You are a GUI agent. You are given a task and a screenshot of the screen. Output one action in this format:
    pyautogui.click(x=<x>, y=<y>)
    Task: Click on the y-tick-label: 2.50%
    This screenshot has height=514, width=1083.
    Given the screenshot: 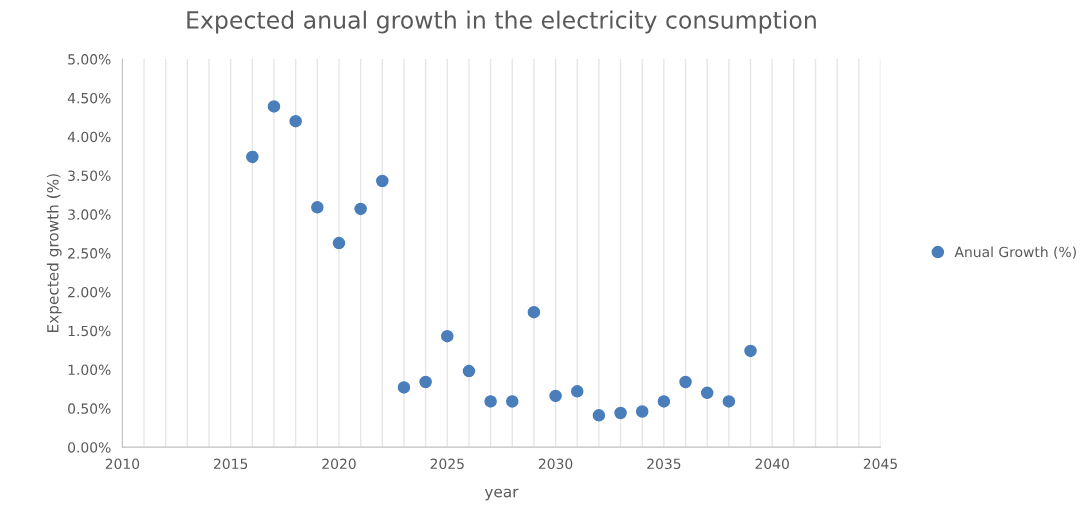 What is the action you would take?
    pyautogui.click(x=89, y=253)
    